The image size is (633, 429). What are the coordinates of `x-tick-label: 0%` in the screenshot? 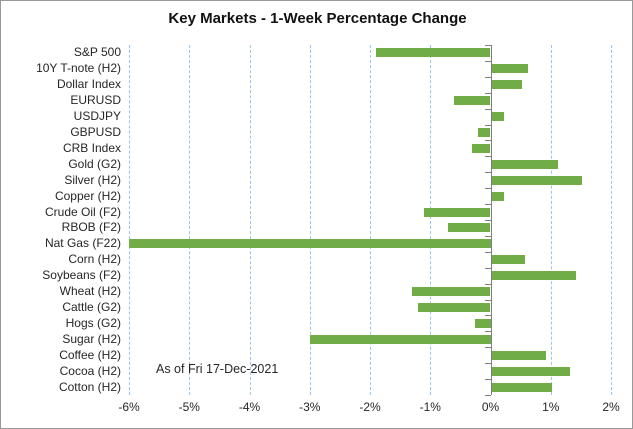 It's located at (490, 407).